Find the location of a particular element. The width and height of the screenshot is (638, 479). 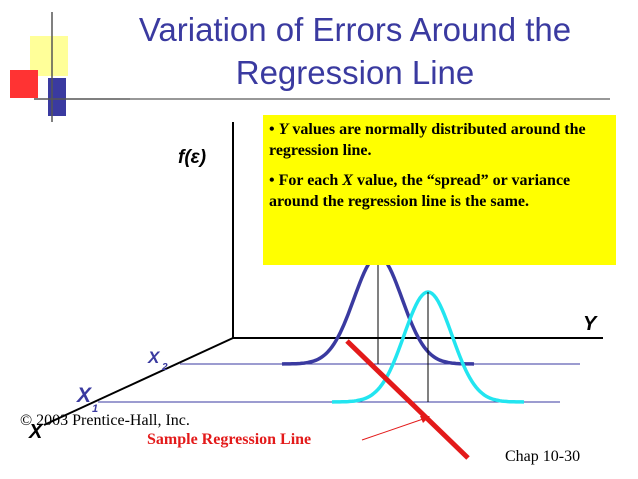

title-line-1: Variation of Errors Around the is located at coordinates (355, 29).